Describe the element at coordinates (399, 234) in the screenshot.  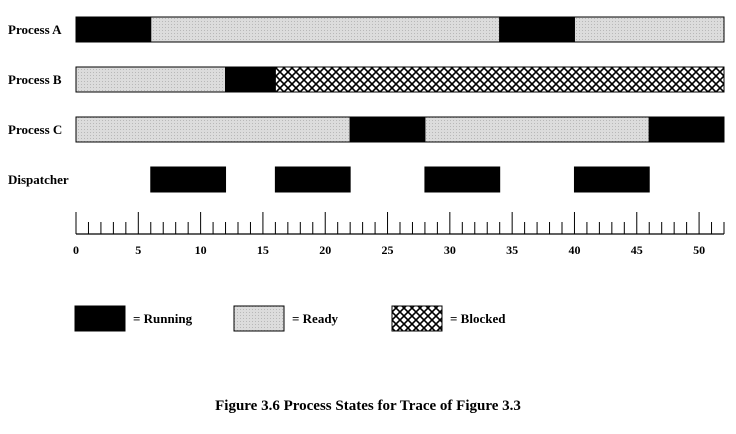
I see `time-axis: 0 5 10 15 20 25 30 35 40 45 50` at that location.